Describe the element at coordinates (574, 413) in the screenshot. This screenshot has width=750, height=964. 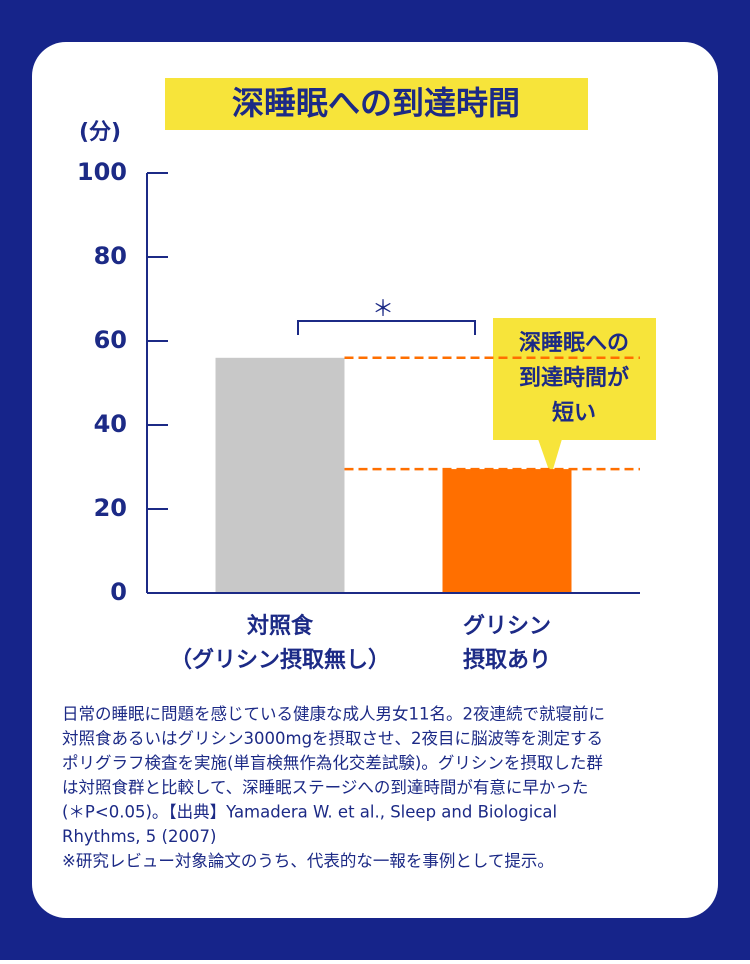
I see `callout-text: 短い` at that location.